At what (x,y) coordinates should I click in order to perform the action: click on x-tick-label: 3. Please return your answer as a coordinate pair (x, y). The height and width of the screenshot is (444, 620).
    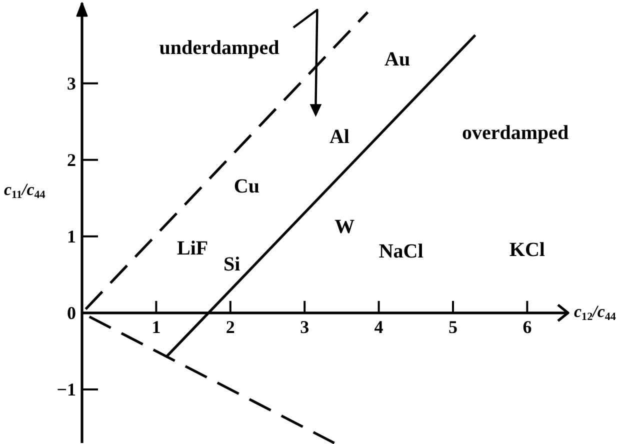
    Looking at the image, I should click on (305, 326).